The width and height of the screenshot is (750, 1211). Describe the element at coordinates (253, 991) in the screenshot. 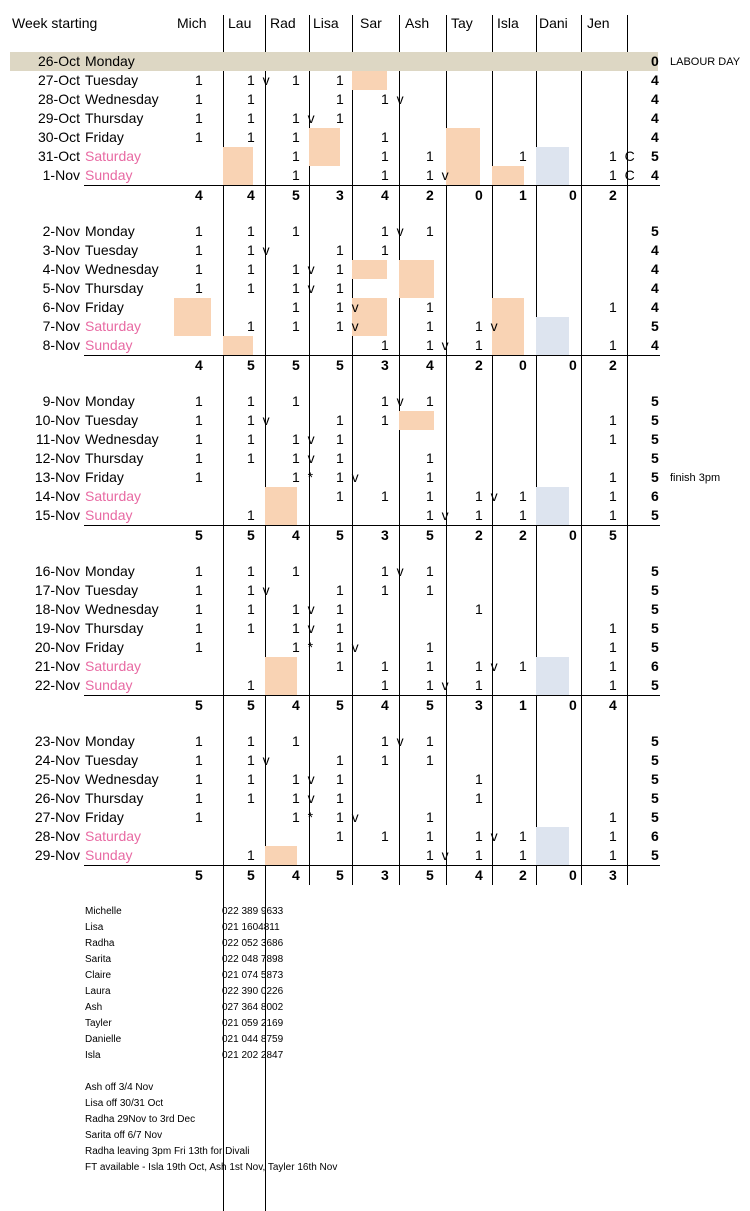

I see `contact-phone: 022 390 0226` at that location.